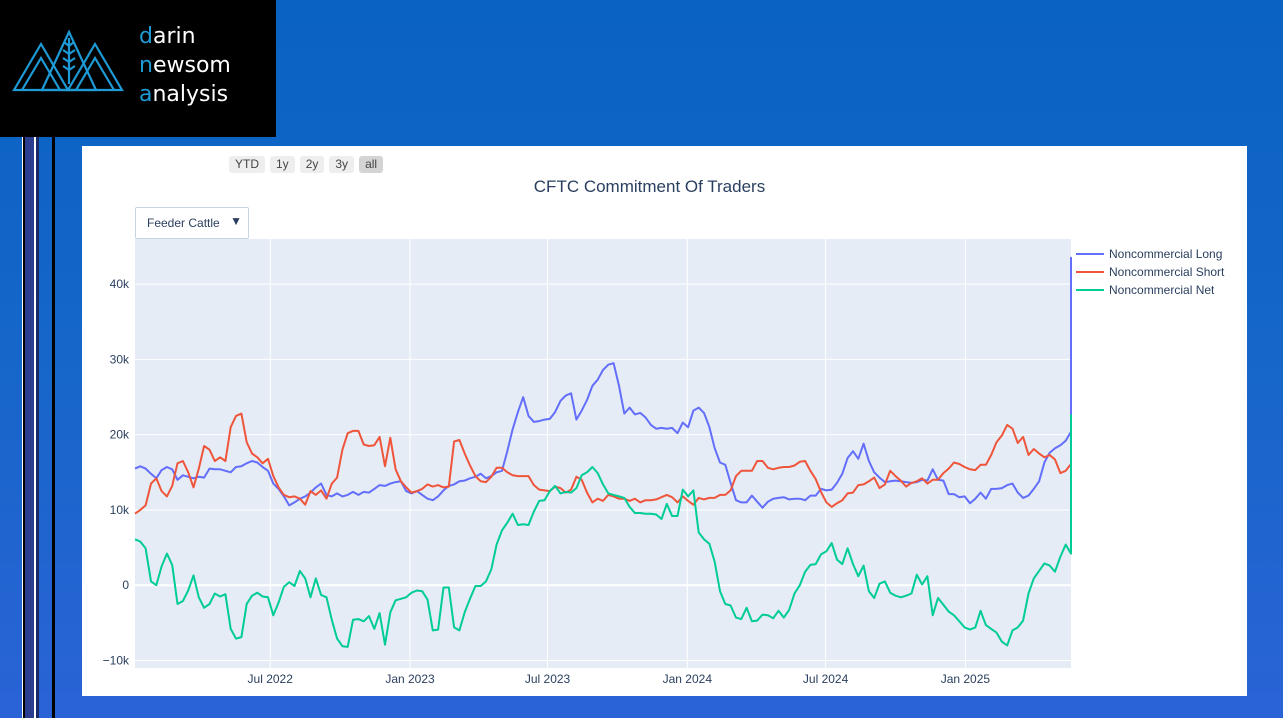  I want to click on x-tick-label: Jul 2022, so click(271, 679).